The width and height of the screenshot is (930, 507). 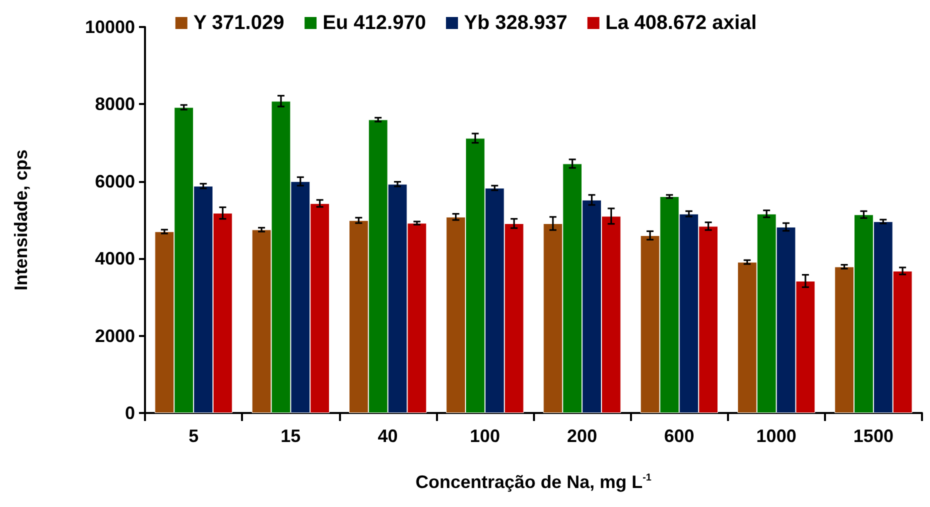 What do you see at coordinates (388, 436) in the screenshot?
I see `x-tick-label: 40` at bounding box center [388, 436].